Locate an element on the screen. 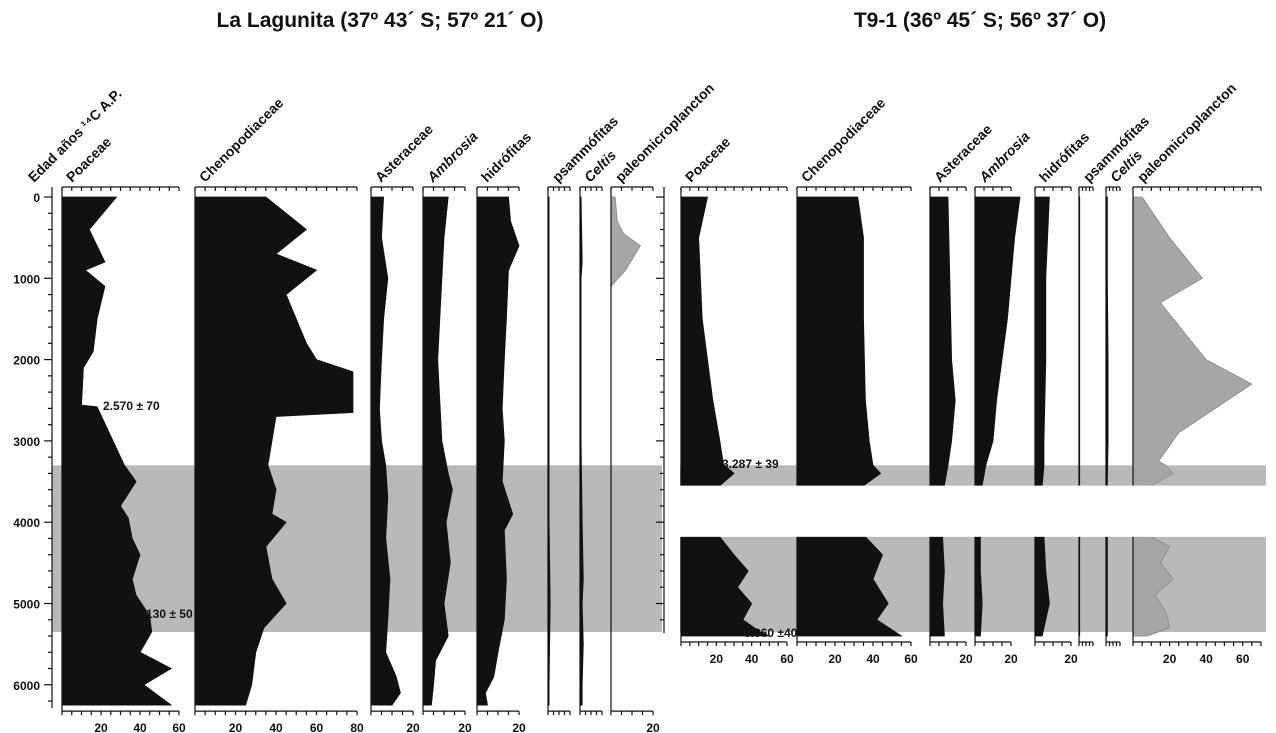 The width and height of the screenshot is (1276, 733). series-area-hidrófitas is located at coordinates (498, 451).